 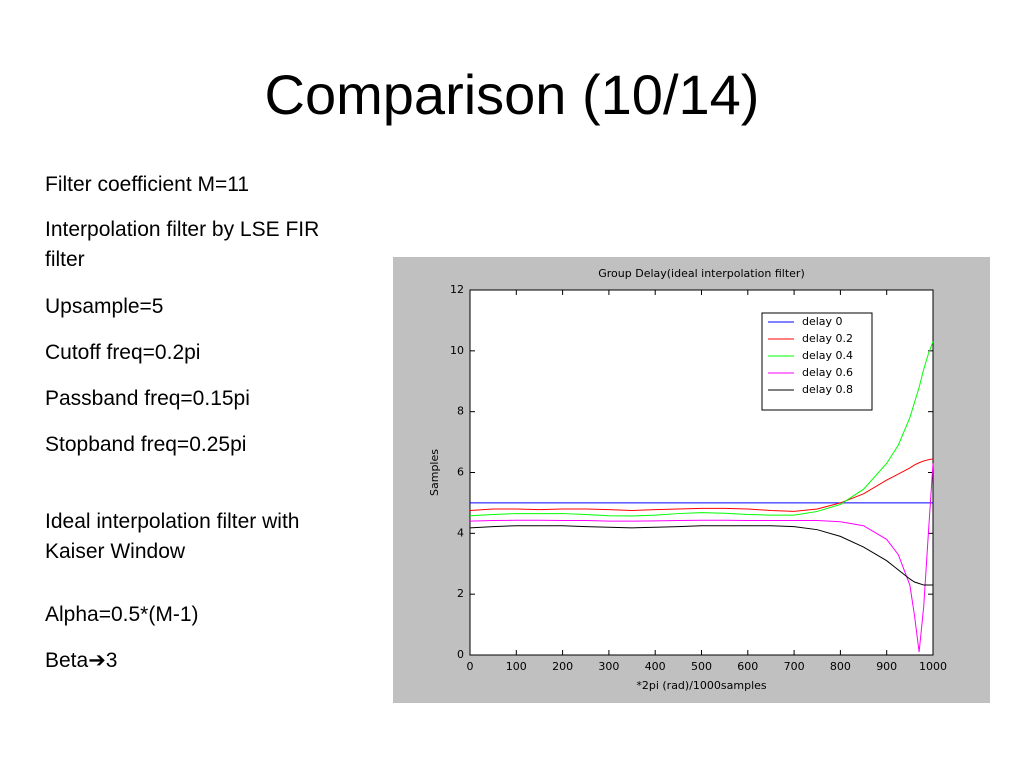 What do you see at coordinates (840, 666) in the screenshot?
I see `x-tick-label: 800` at bounding box center [840, 666].